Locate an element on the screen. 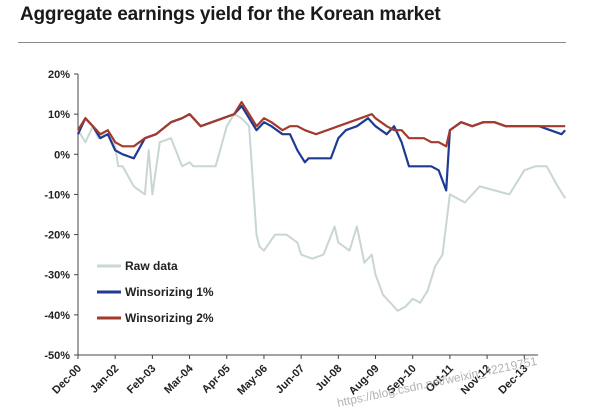 This screenshot has height=419, width=613. x-tick-label: Mar-04 is located at coordinates (179, 379).